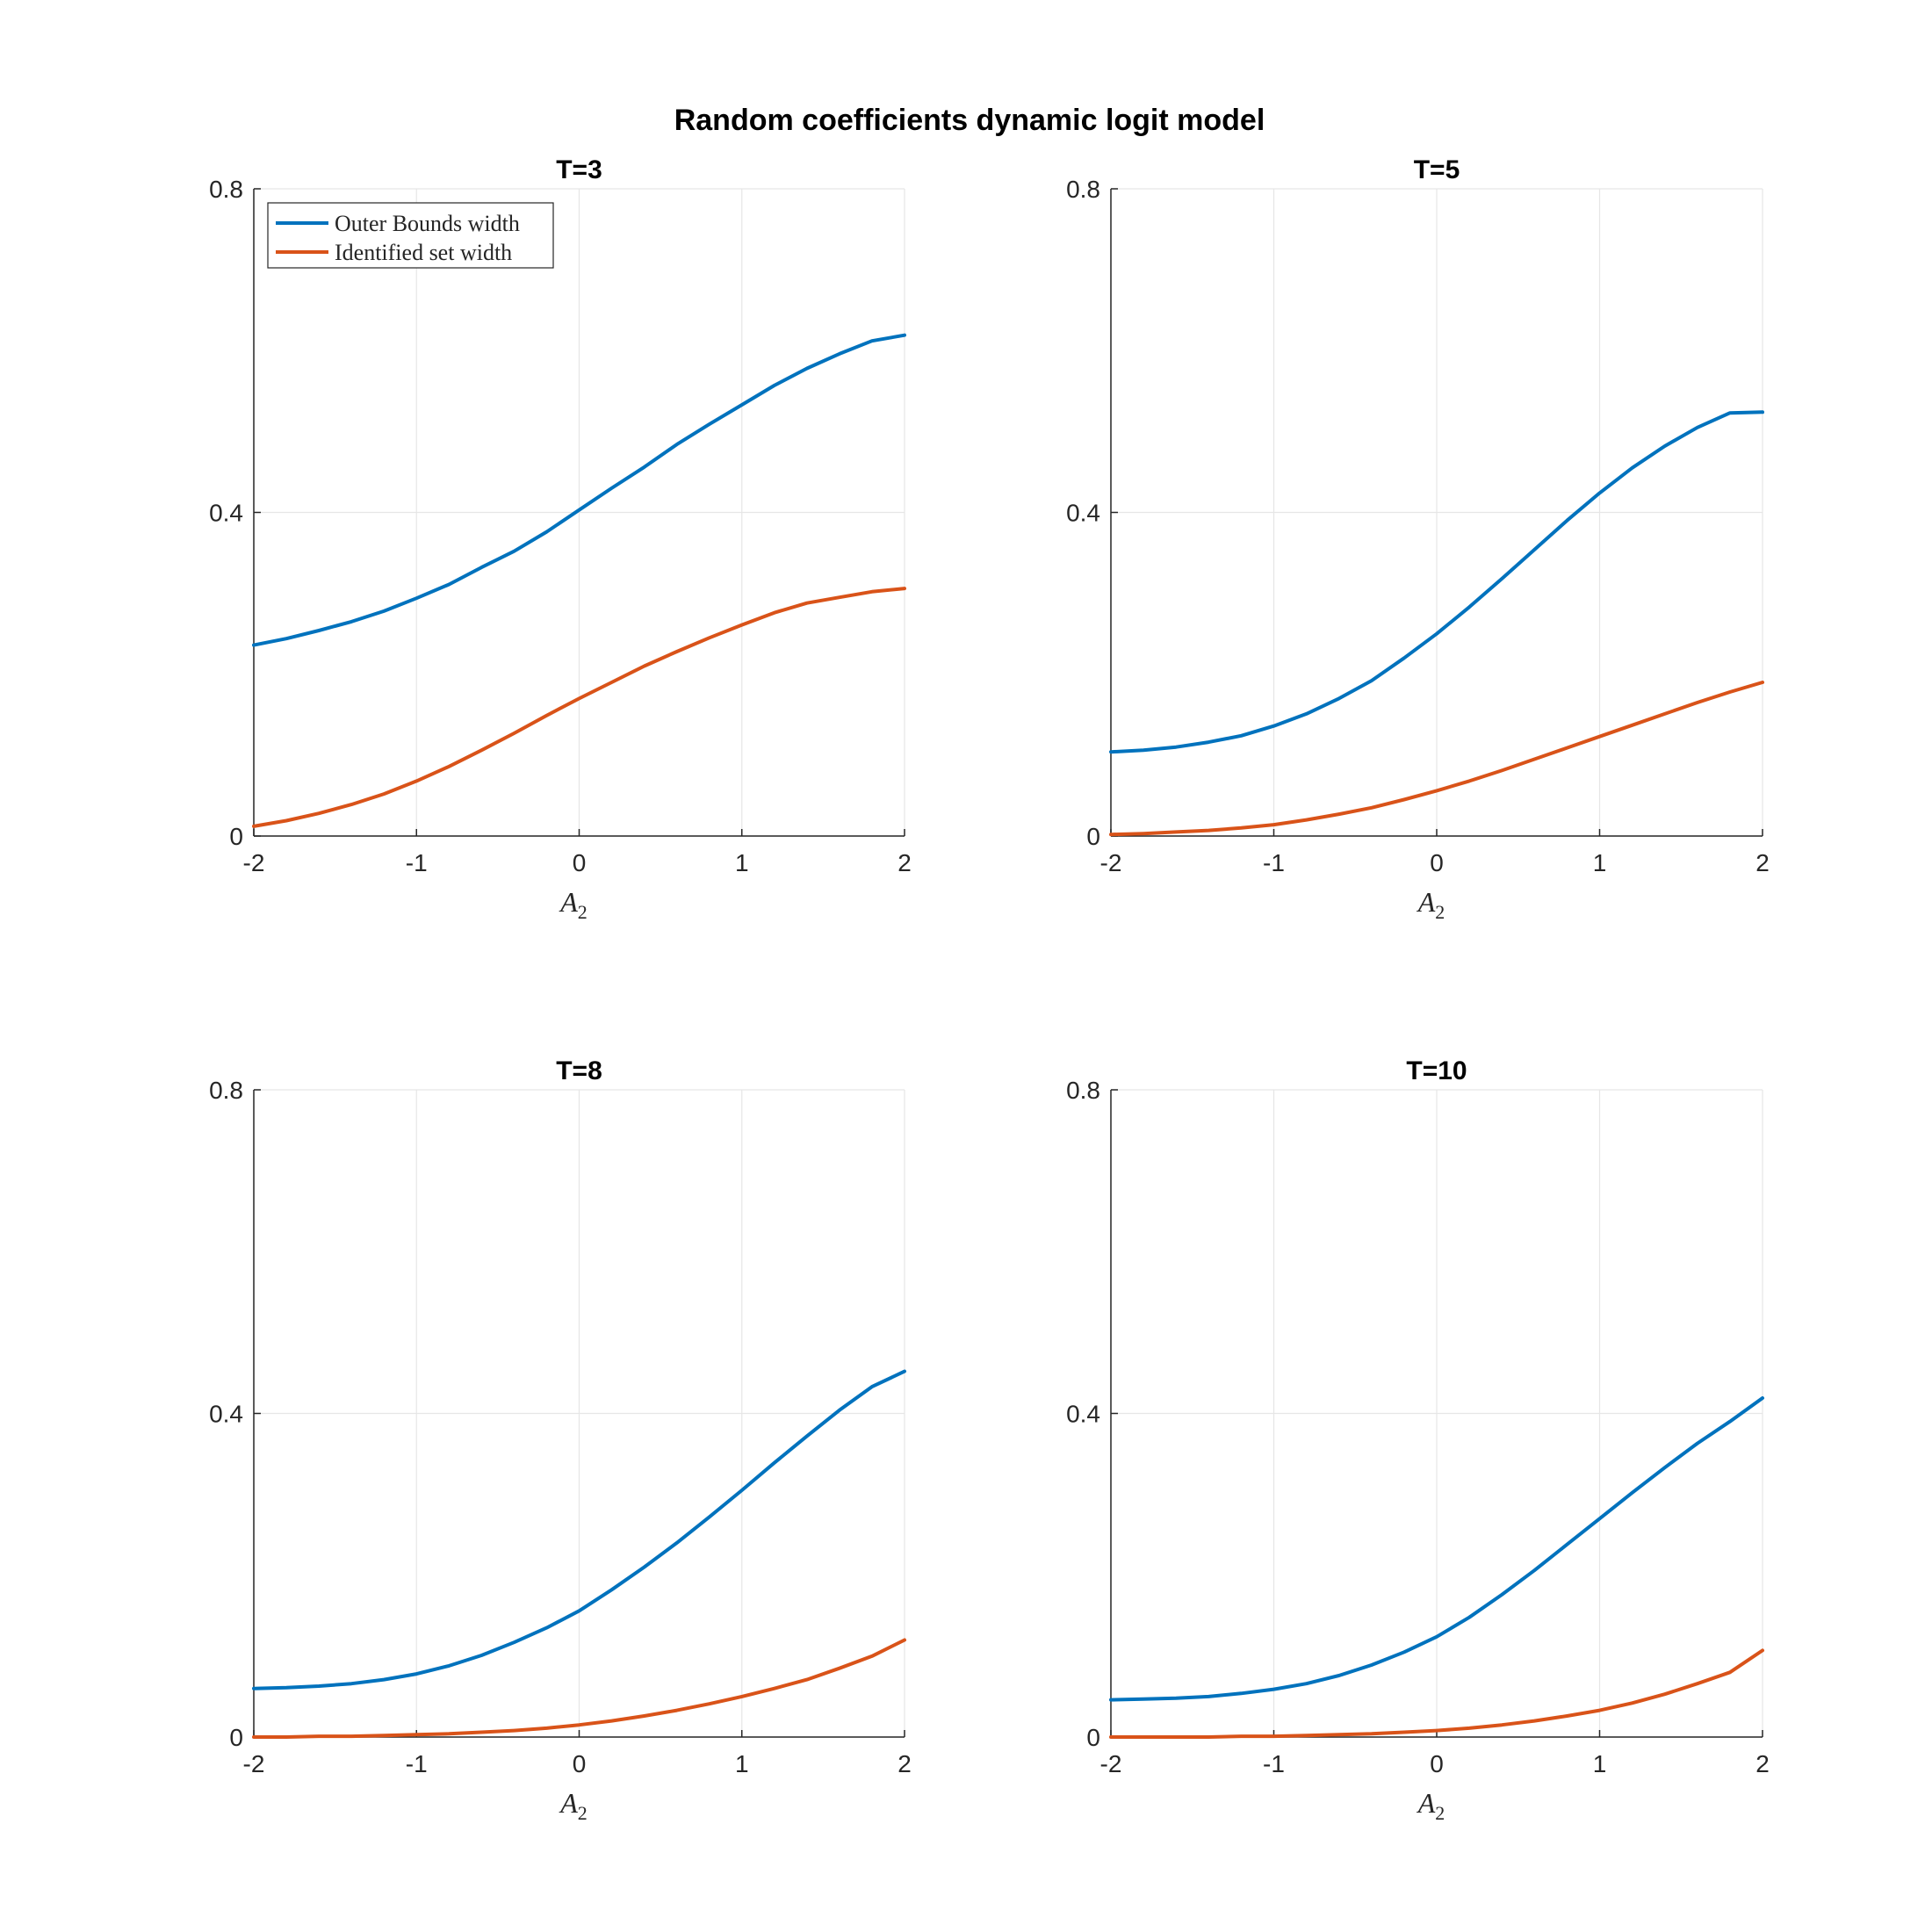 The width and height of the screenshot is (1932, 1932). Describe the element at coordinates (1437, 169) in the screenshot. I see `subplot-title: T=5` at that location.